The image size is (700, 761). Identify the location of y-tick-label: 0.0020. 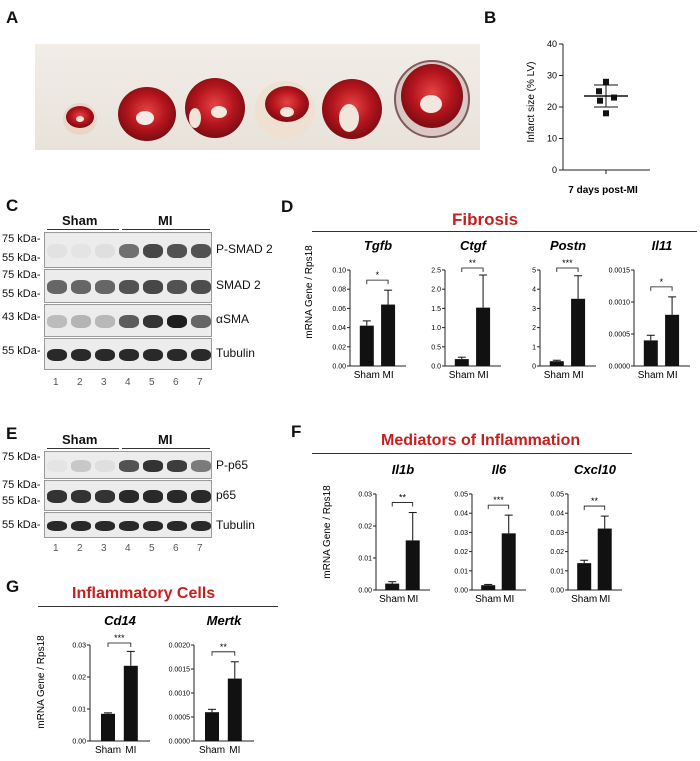
(180, 646).